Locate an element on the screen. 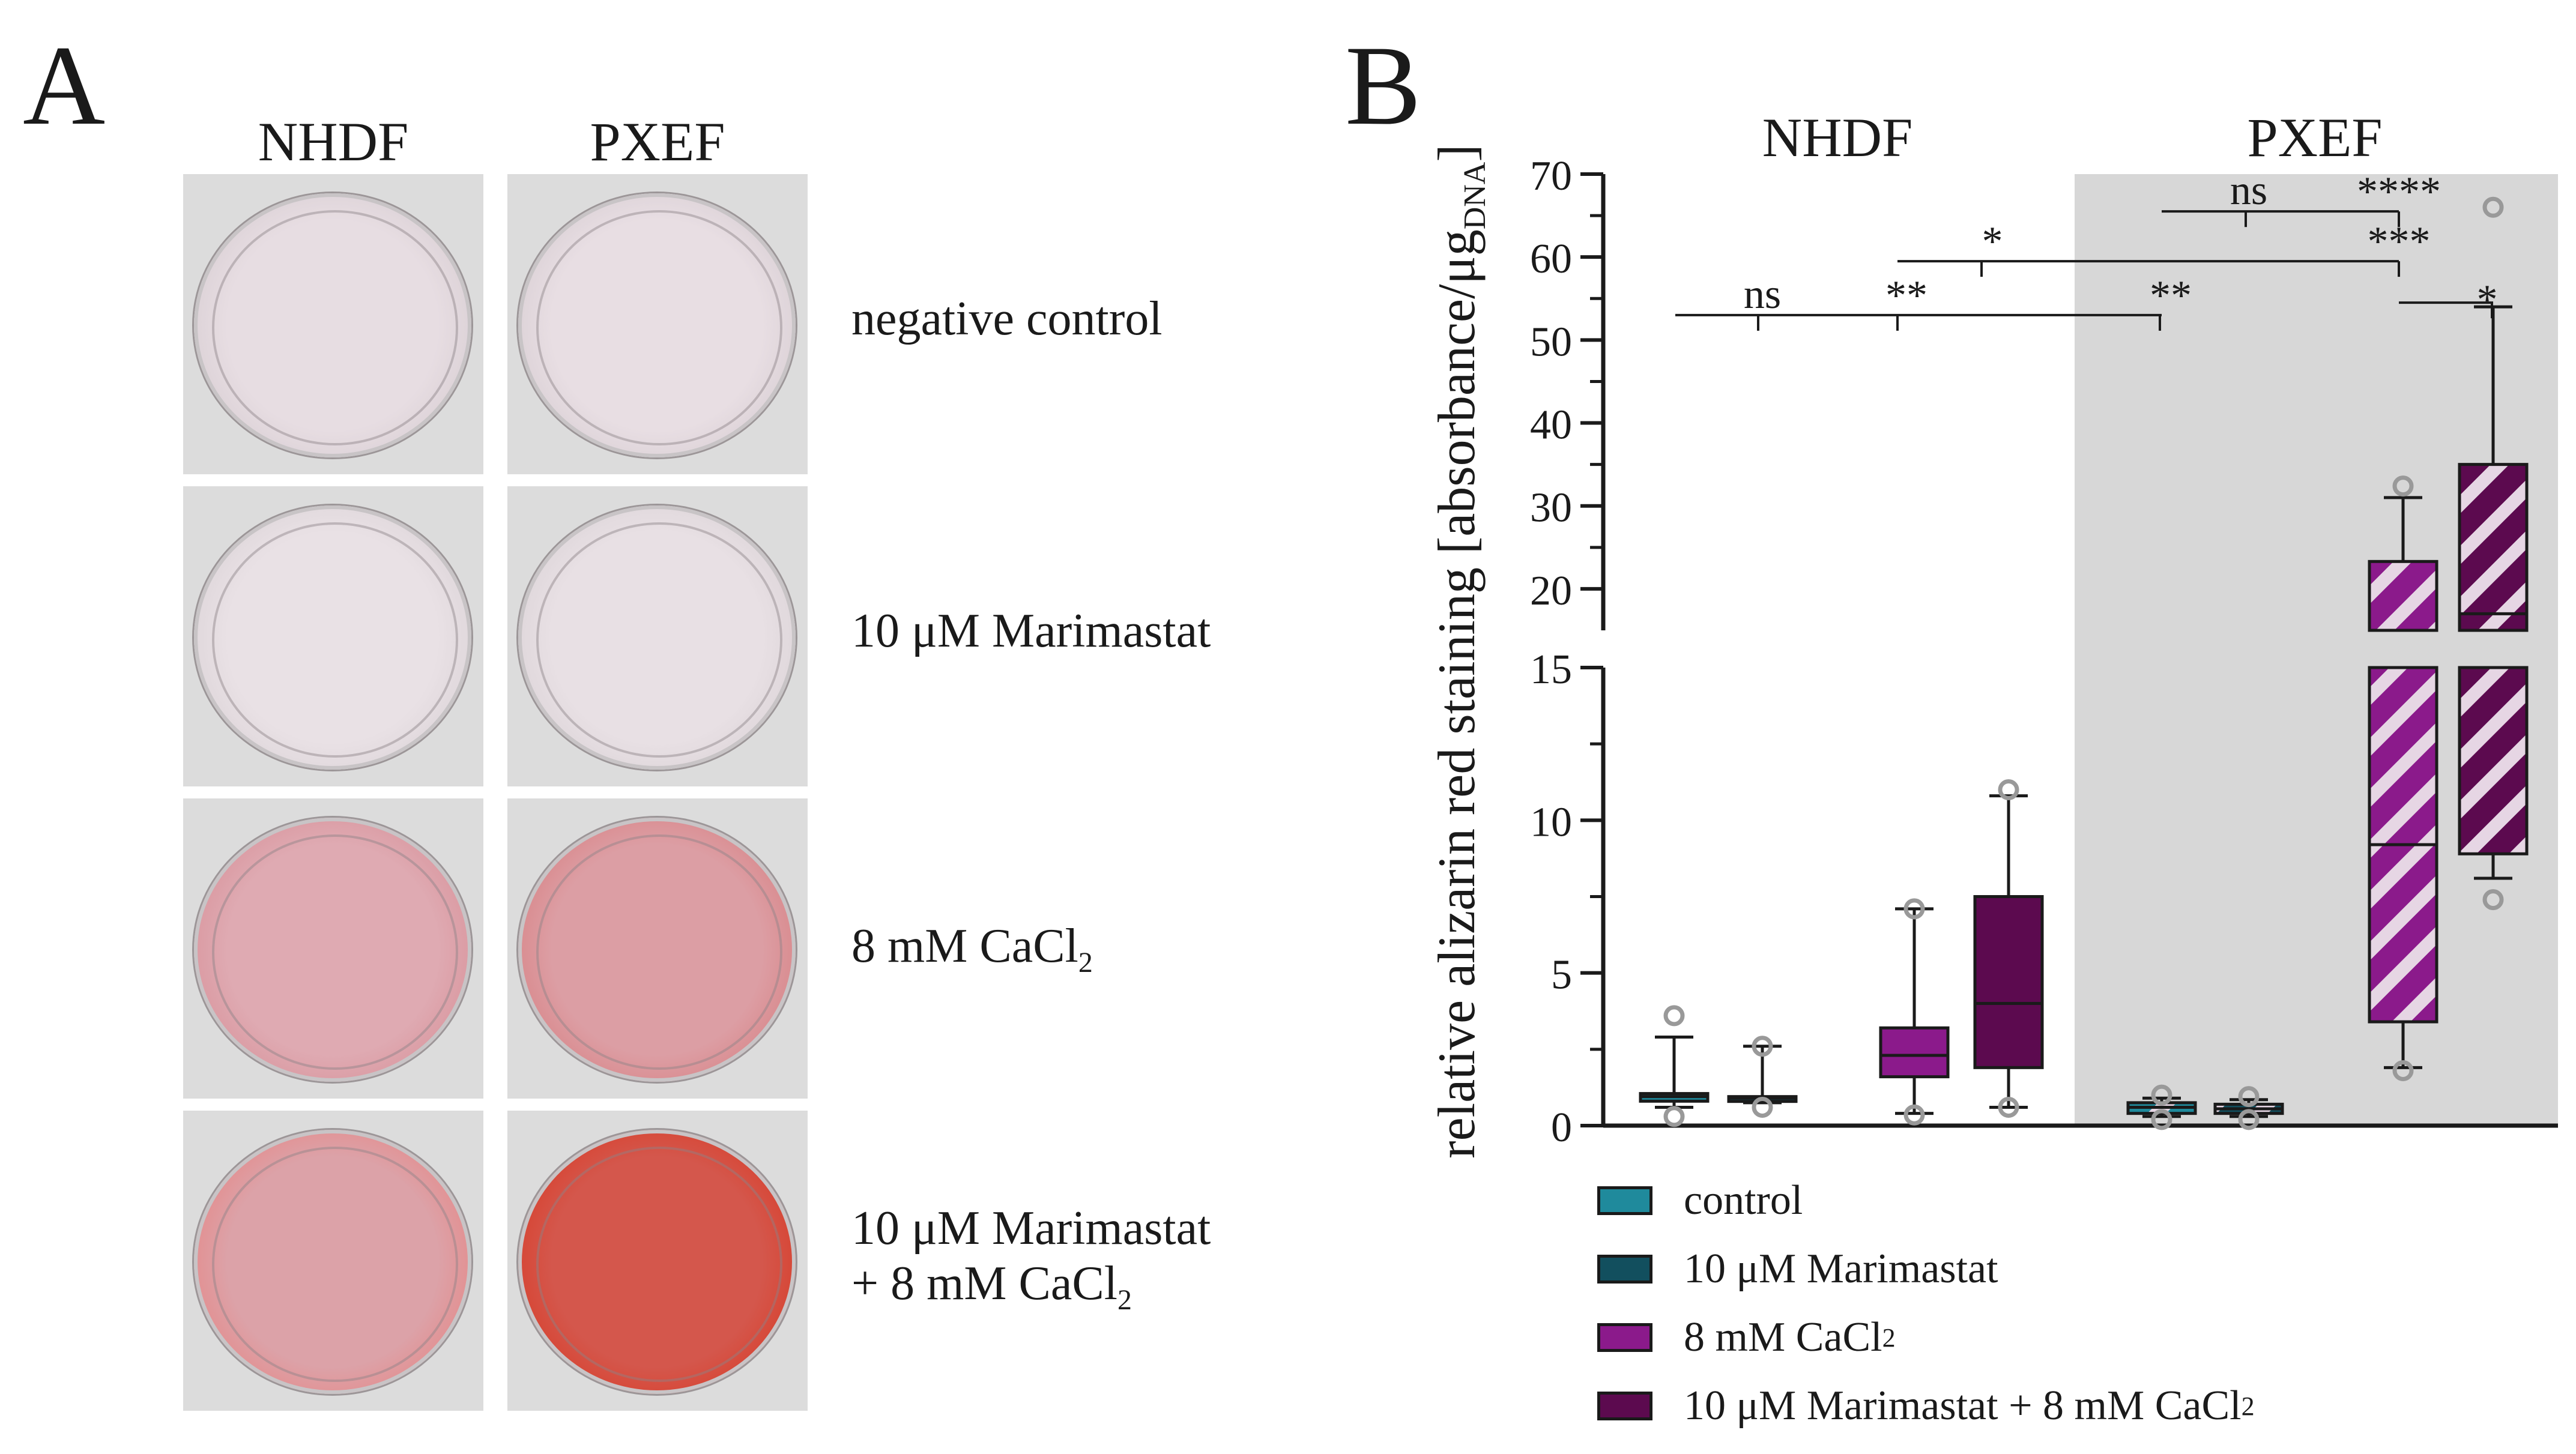  y-tick-label: 40 is located at coordinates (1551, 425).